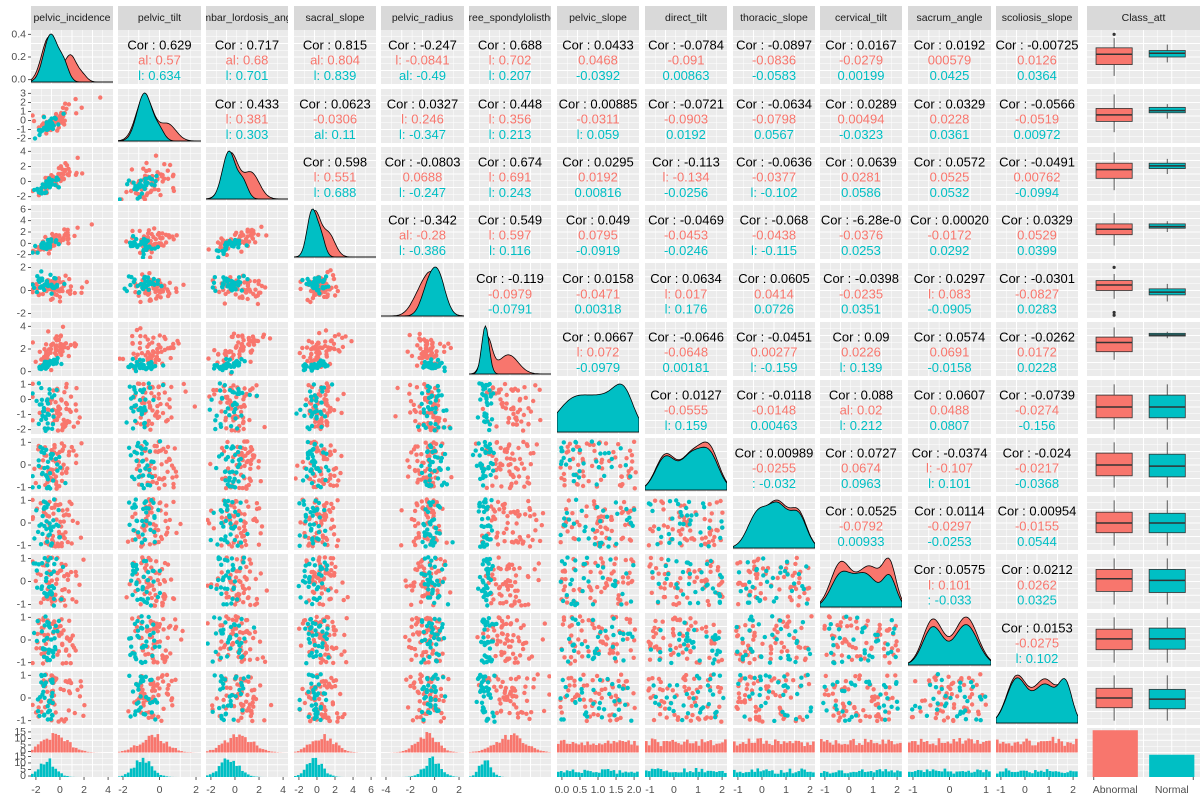 The image size is (1200, 803). I want to click on correlation-overall: Cor : 0.815, so click(335, 45).